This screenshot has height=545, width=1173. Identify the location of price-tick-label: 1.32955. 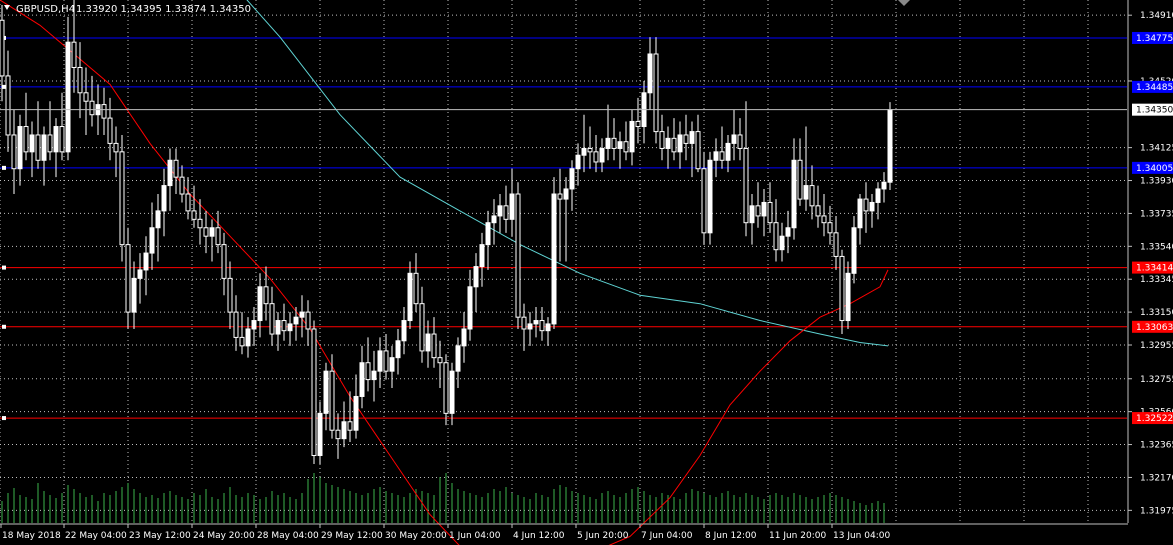
(1156, 346).